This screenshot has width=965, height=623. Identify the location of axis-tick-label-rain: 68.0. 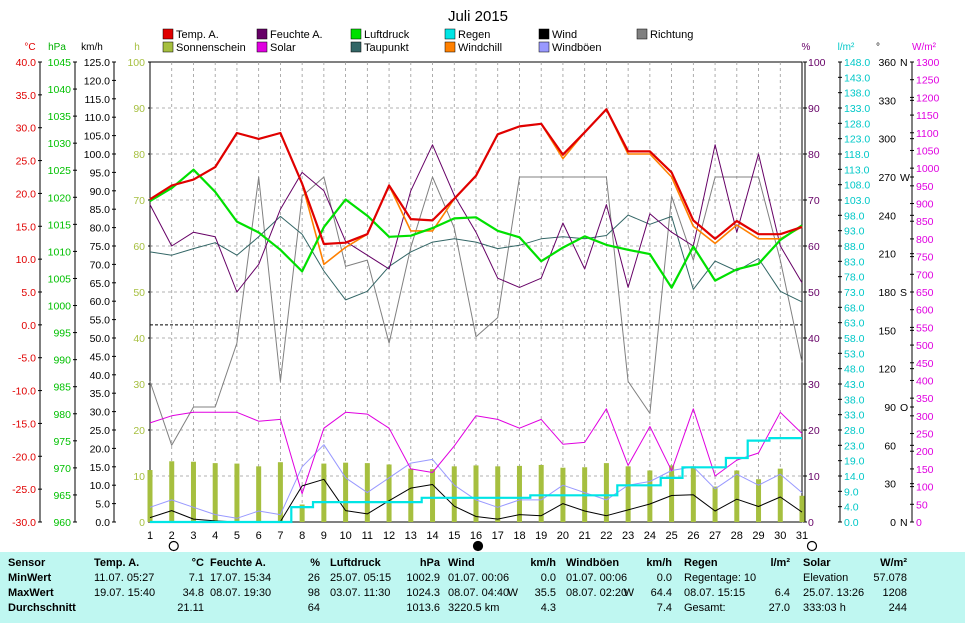
(854, 308).